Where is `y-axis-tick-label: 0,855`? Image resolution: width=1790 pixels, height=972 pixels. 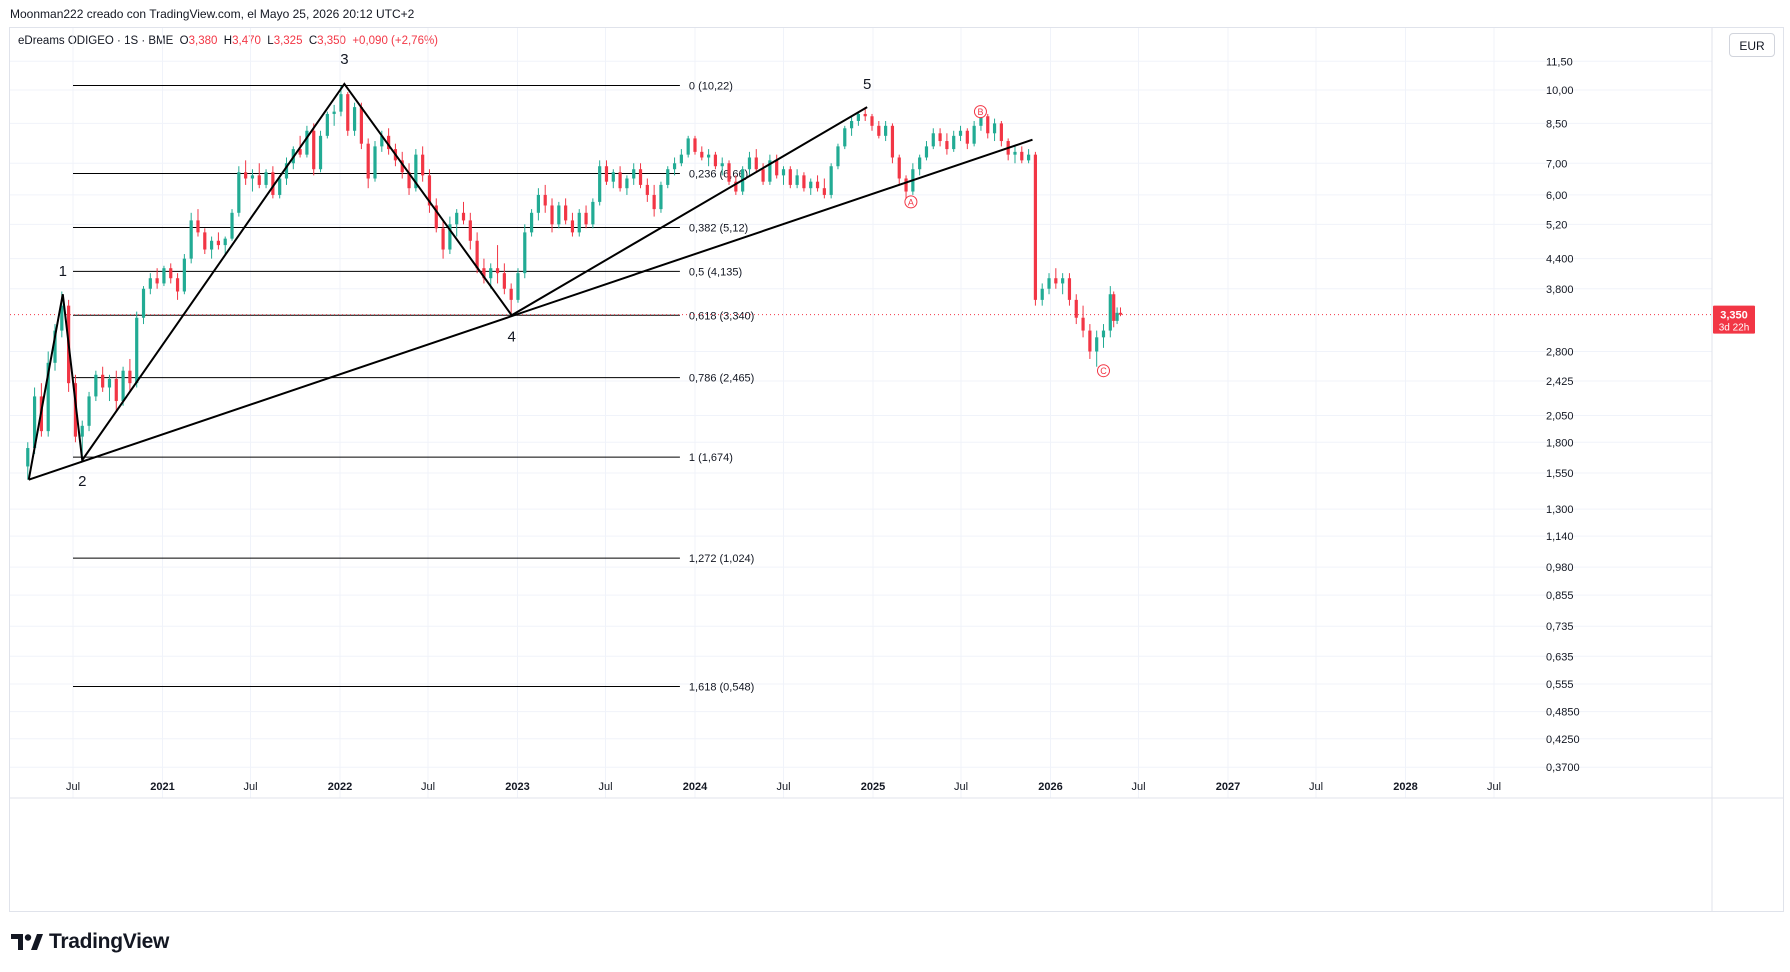 y-axis-tick-label: 0,855 is located at coordinates (1560, 596).